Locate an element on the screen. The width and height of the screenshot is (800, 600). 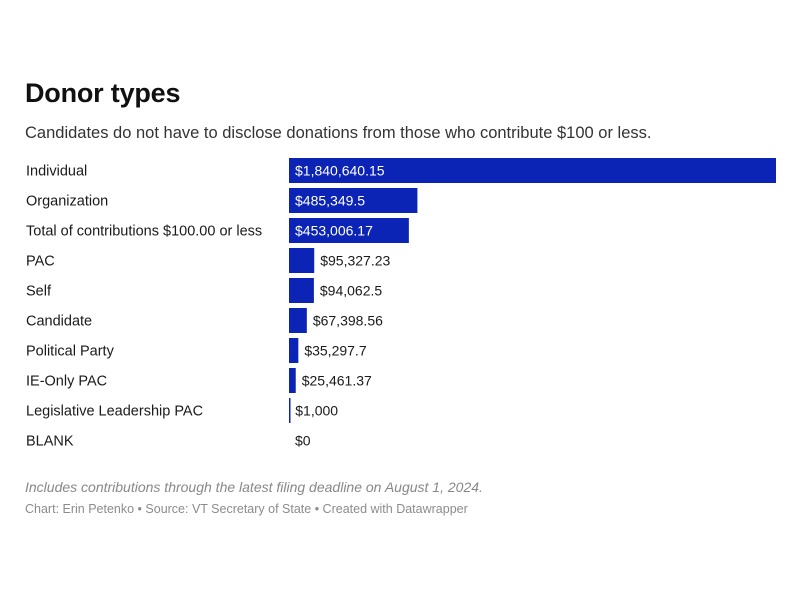
category-label: Candidate is located at coordinates (59, 322).